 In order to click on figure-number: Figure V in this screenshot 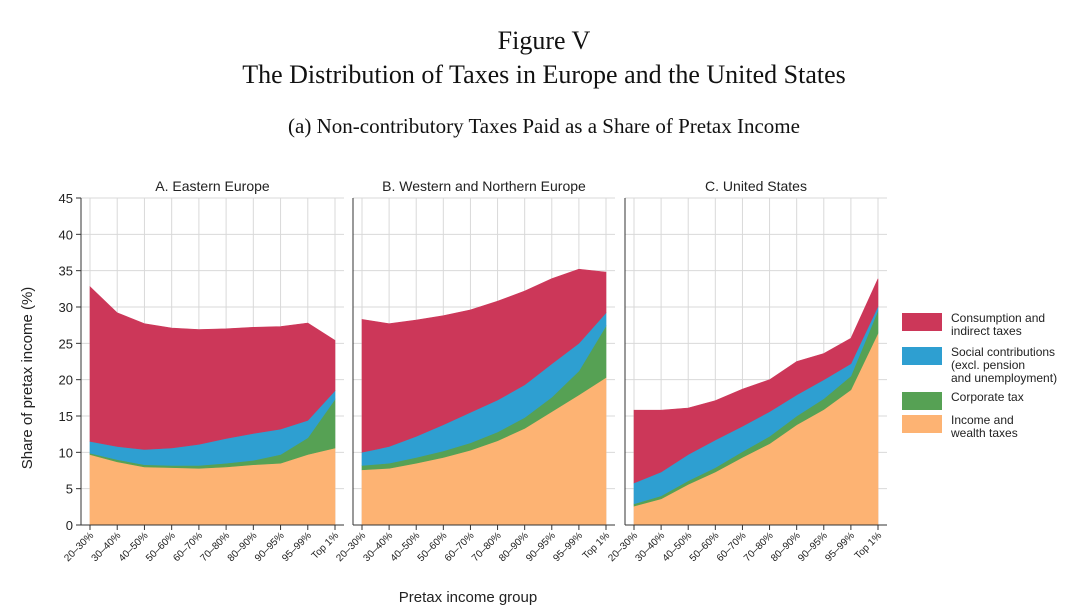, I will do `click(544, 40)`.